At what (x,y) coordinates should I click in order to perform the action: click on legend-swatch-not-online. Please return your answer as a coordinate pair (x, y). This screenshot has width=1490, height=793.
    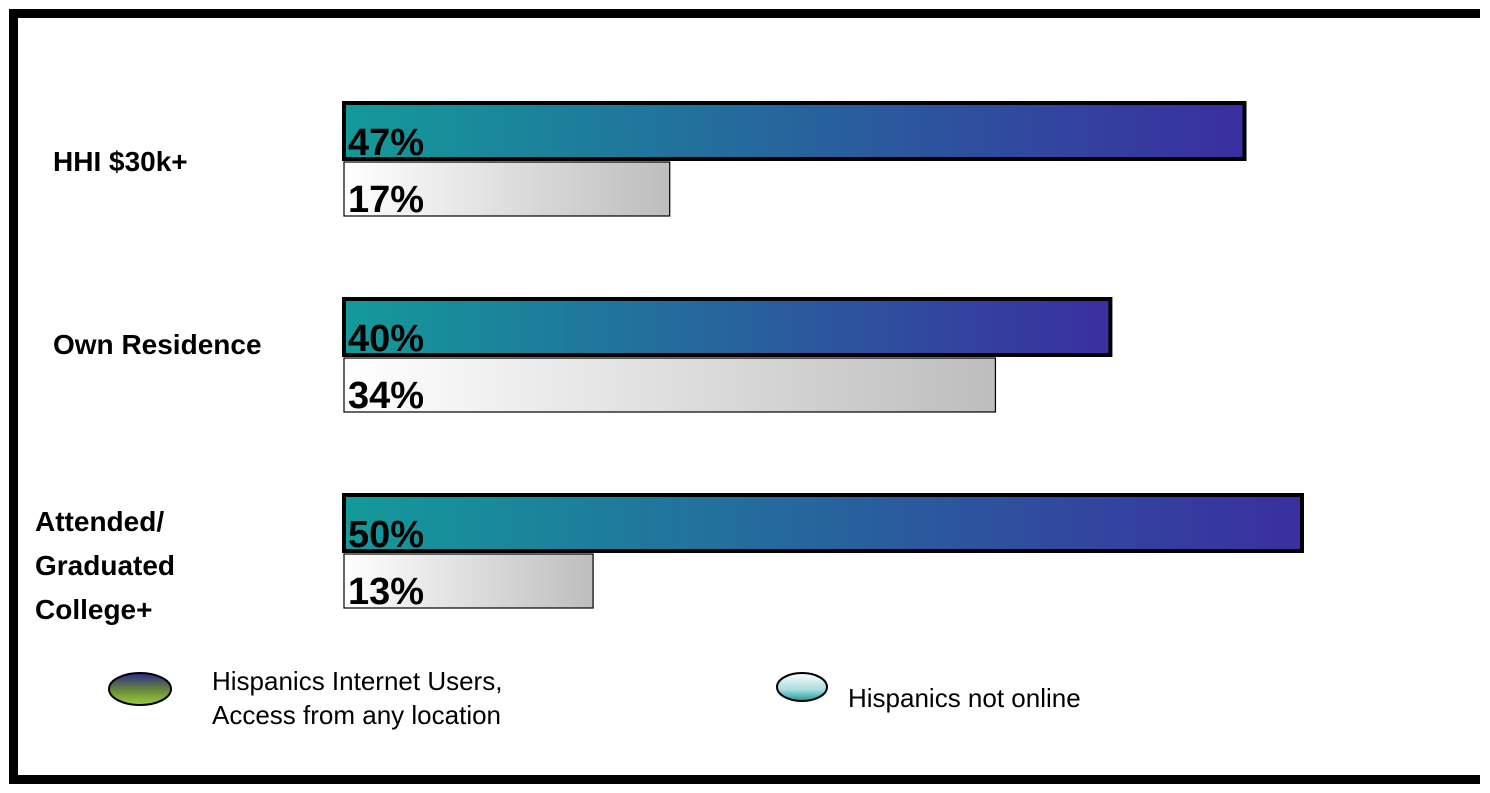
    Looking at the image, I should click on (802, 687).